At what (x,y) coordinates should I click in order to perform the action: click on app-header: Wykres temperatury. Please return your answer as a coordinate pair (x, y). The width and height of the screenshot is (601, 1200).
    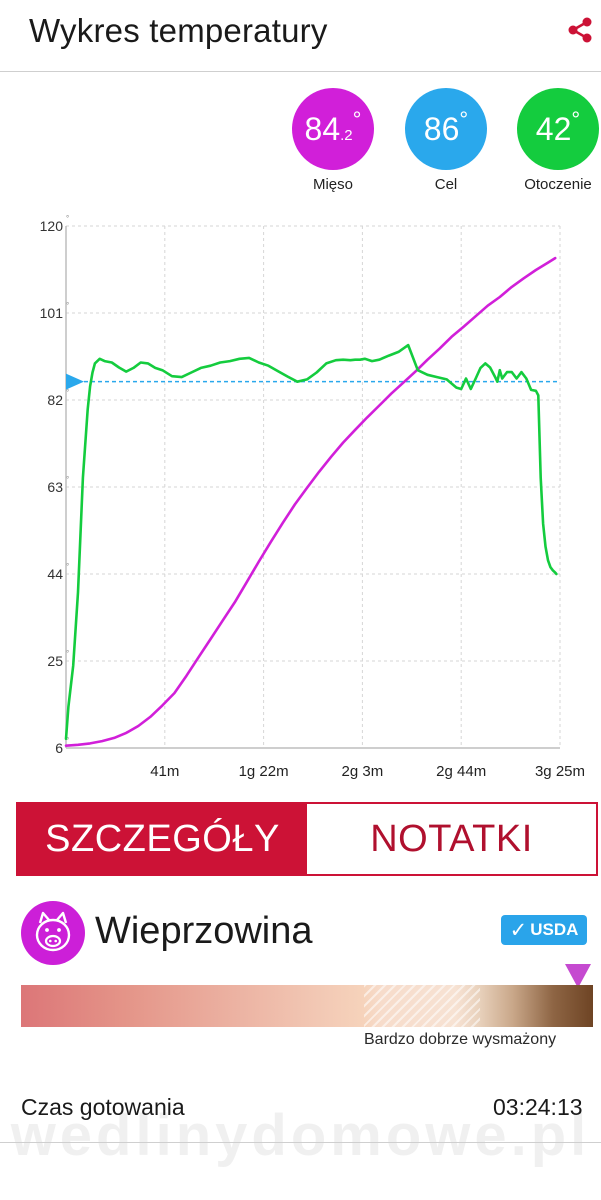
    Looking at the image, I should click on (300, 36).